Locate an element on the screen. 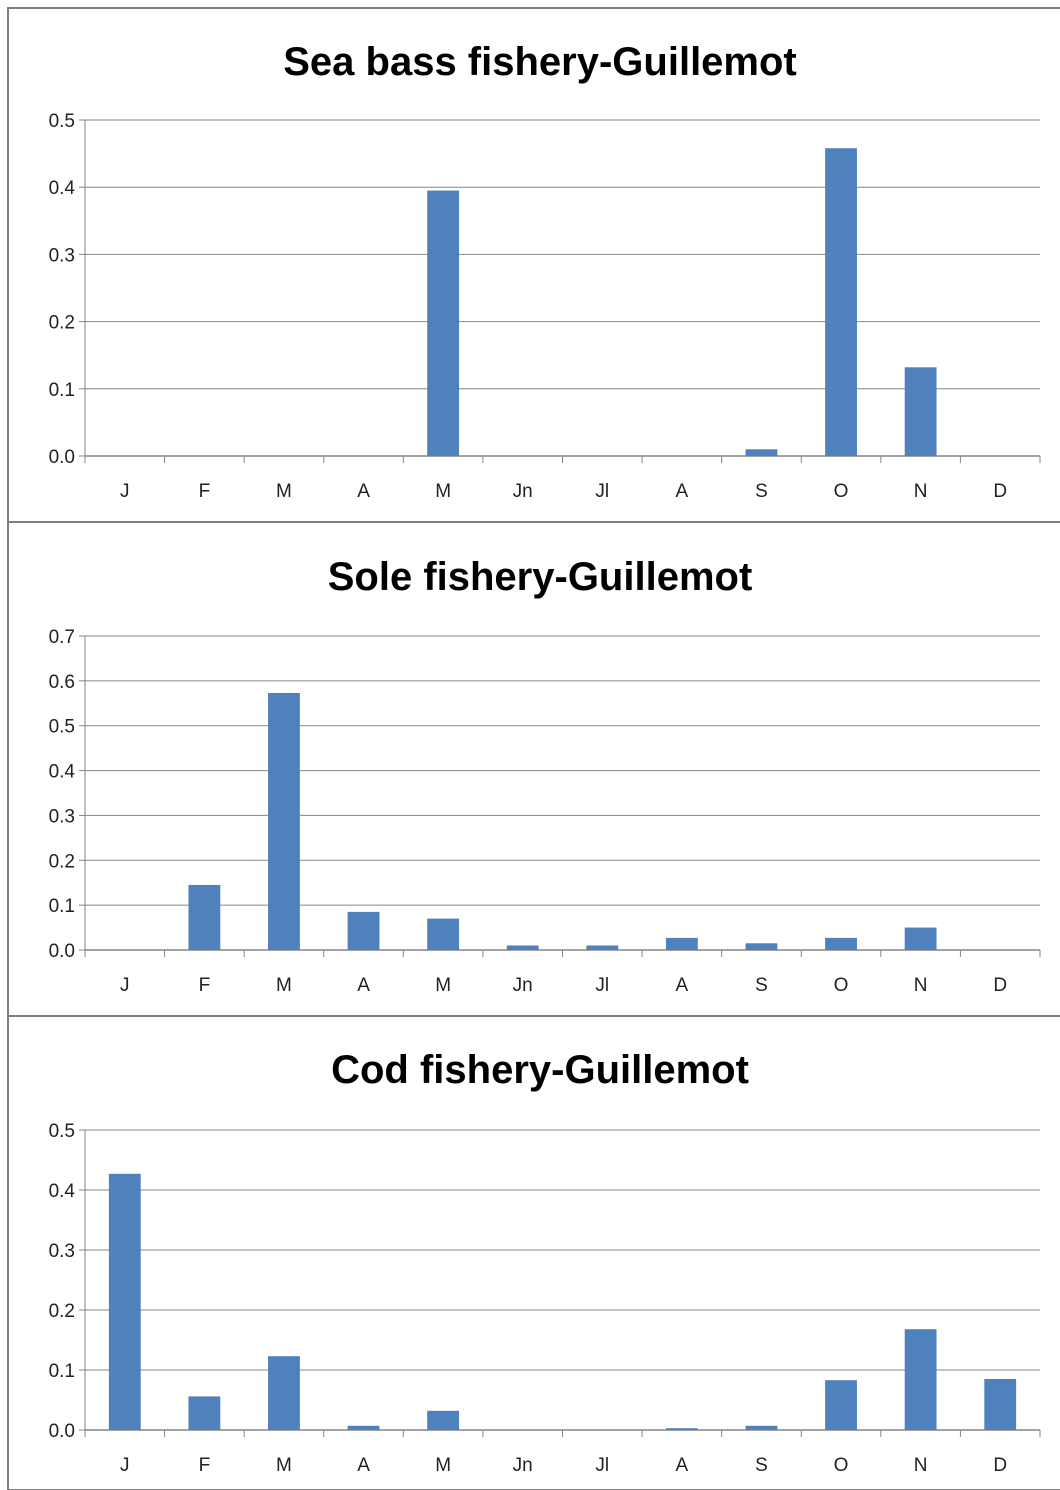 The width and height of the screenshot is (1060, 1490). chart-title: Cod fishery-Guillemot is located at coordinates (540, 1070).